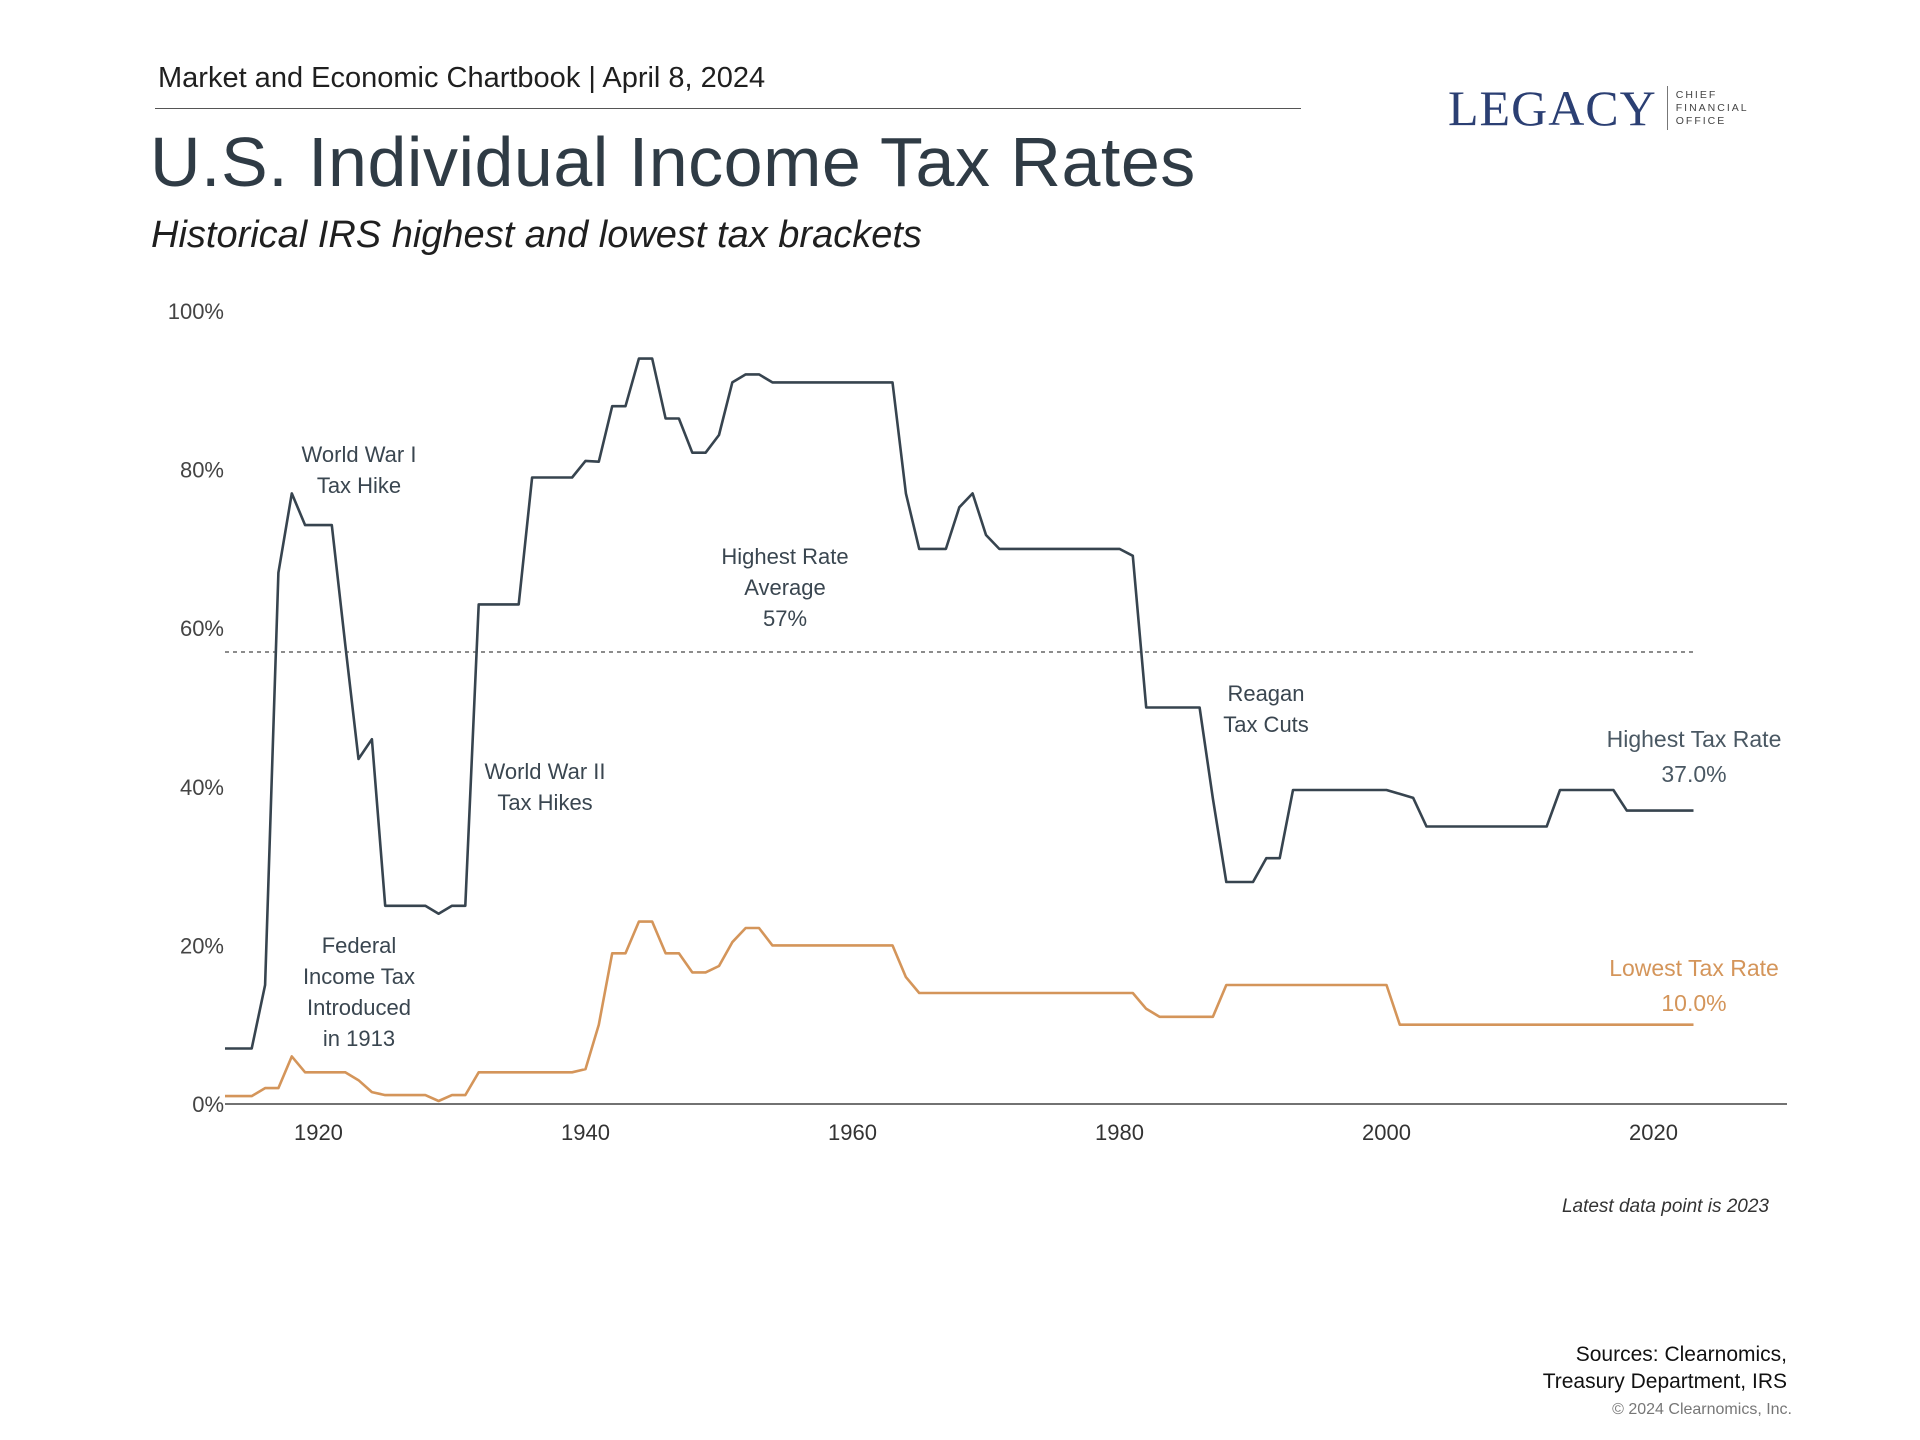 The width and height of the screenshot is (1920, 1440). What do you see at coordinates (359, 454) in the screenshot?
I see `annotation-line: World War I` at bounding box center [359, 454].